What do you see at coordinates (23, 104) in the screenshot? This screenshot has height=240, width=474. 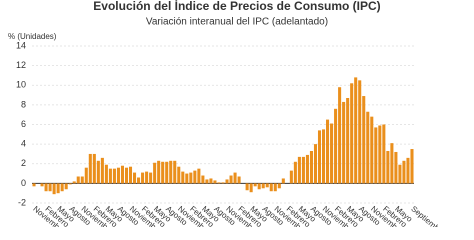 I see `y-tick-label: 8` at bounding box center [23, 104].